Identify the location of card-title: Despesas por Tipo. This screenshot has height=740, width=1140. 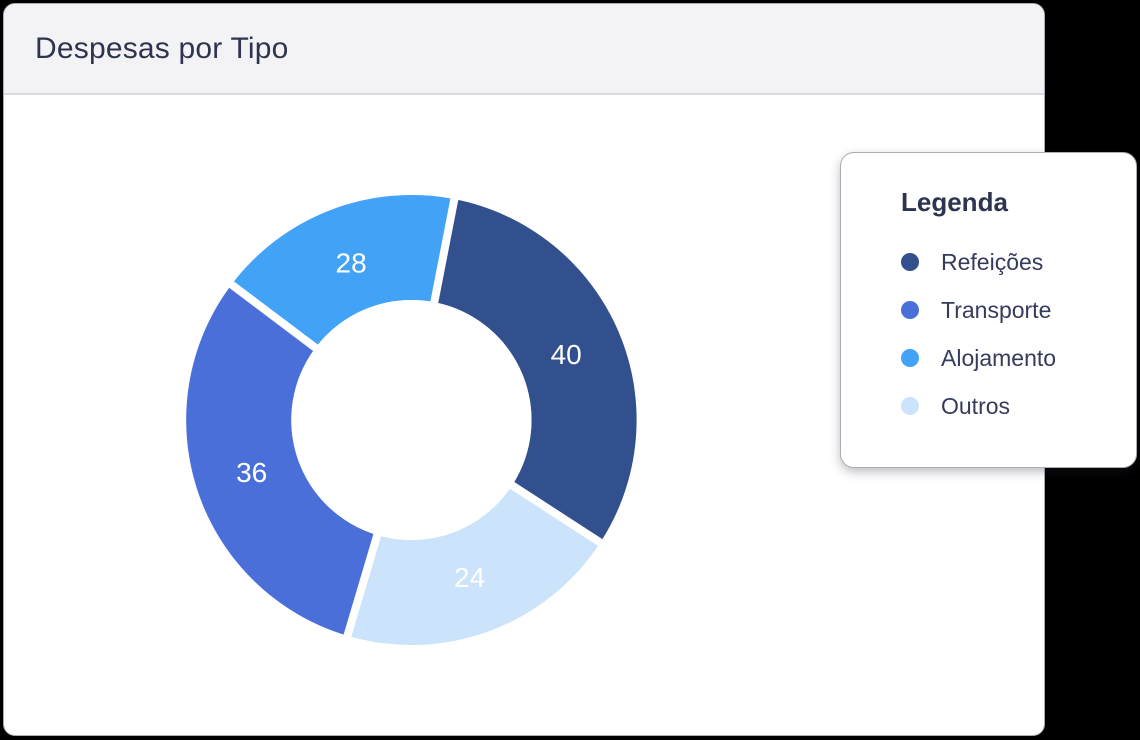
(162, 48).